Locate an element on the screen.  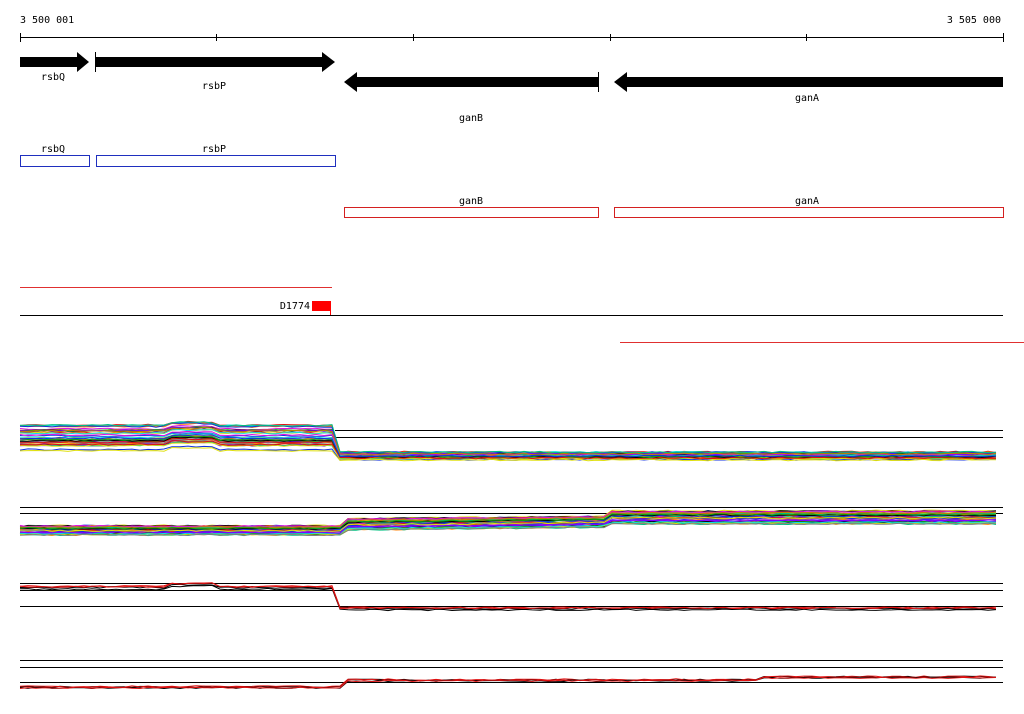
gene-label: ganA is located at coordinates (807, 98).